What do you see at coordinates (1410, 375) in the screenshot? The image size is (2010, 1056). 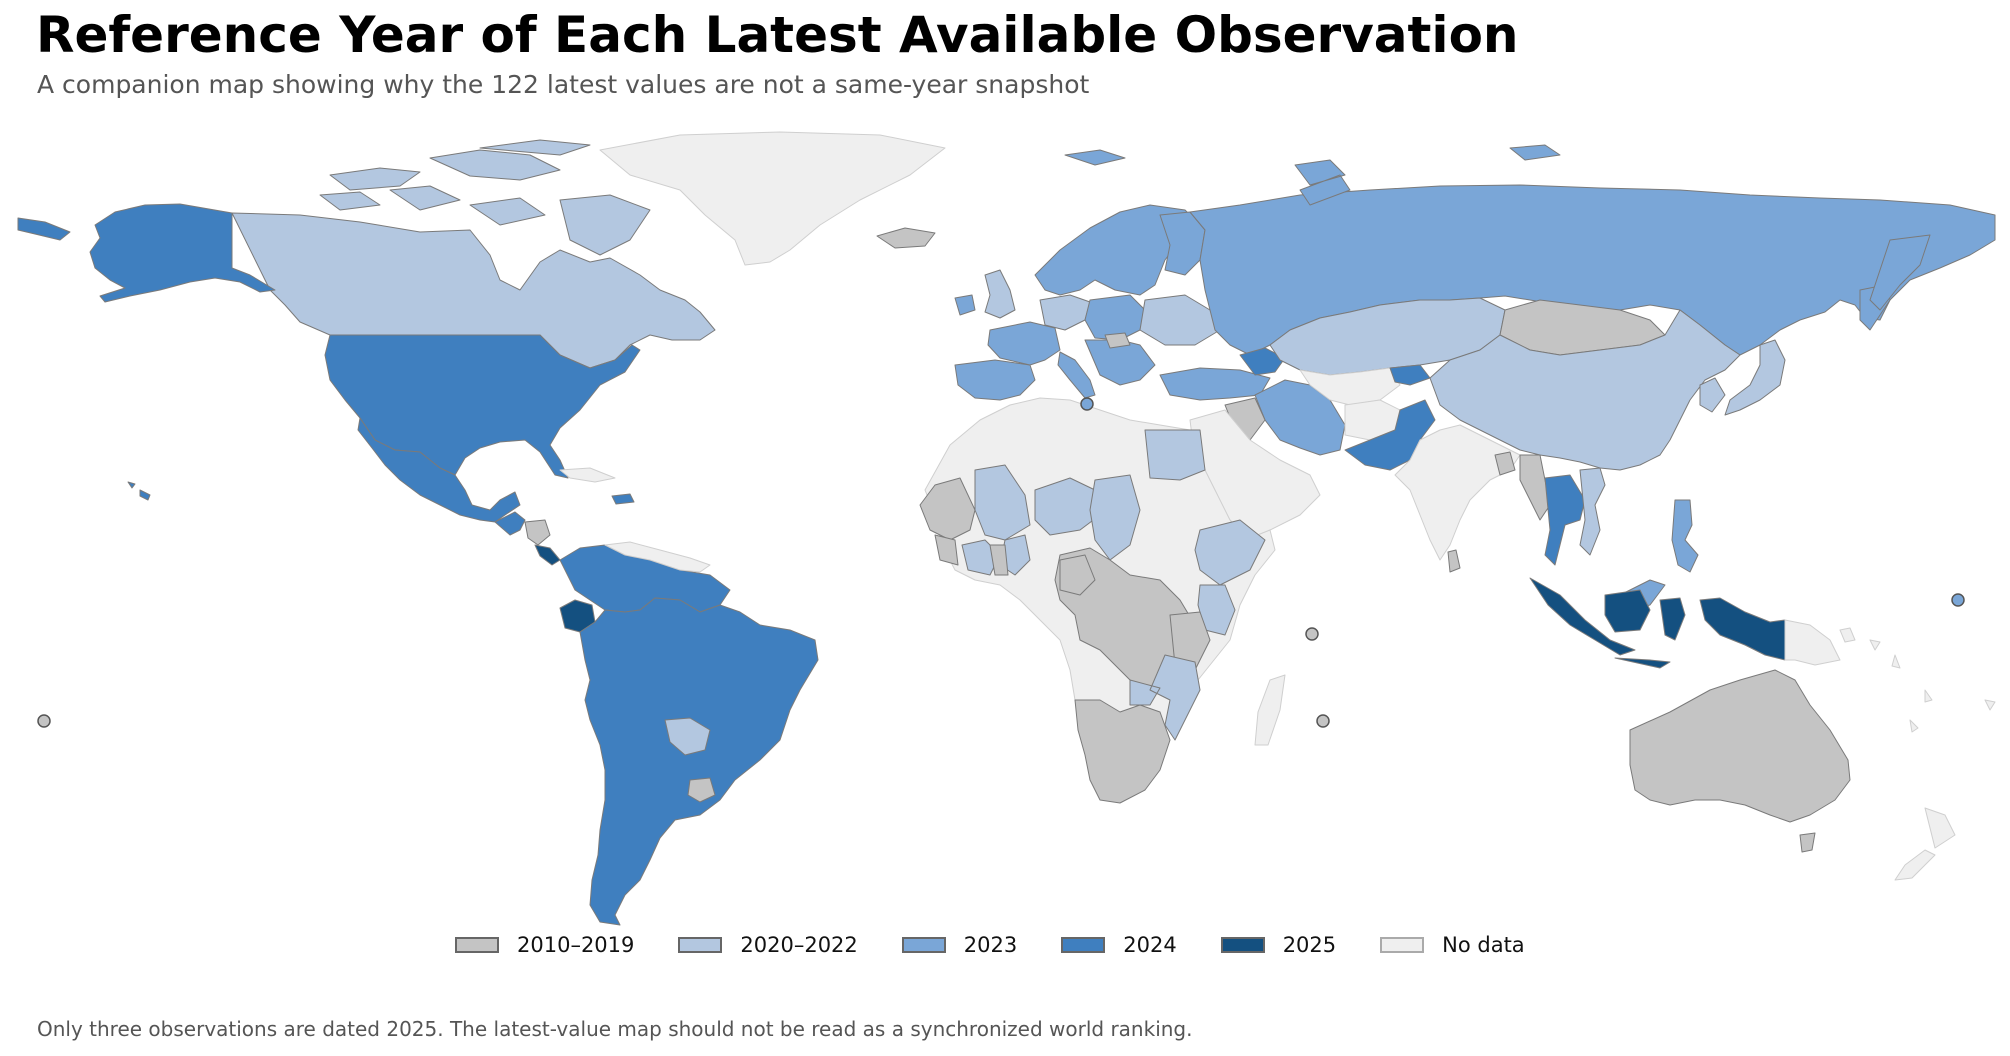 I see `region-kyrgyzstan` at bounding box center [1410, 375].